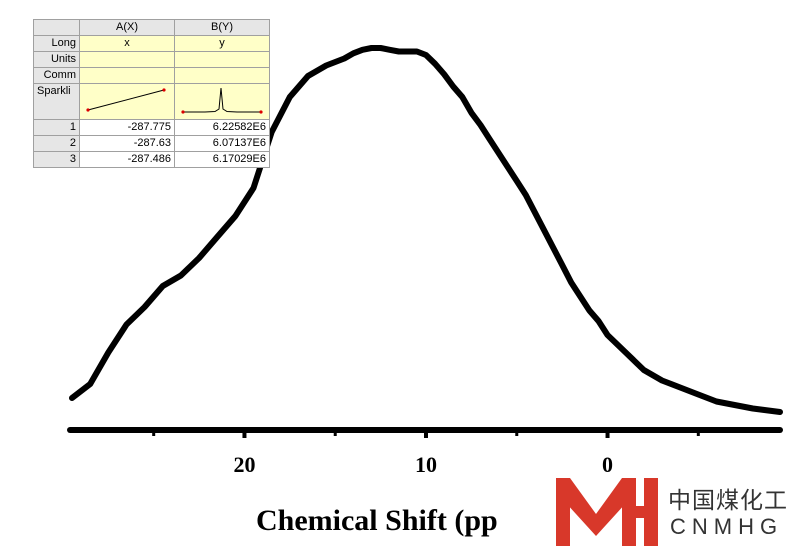  What do you see at coordinates (727, 526) in the screenshot?
I see `logo-english-text: CNMHG` at bounding box center [727, 526].